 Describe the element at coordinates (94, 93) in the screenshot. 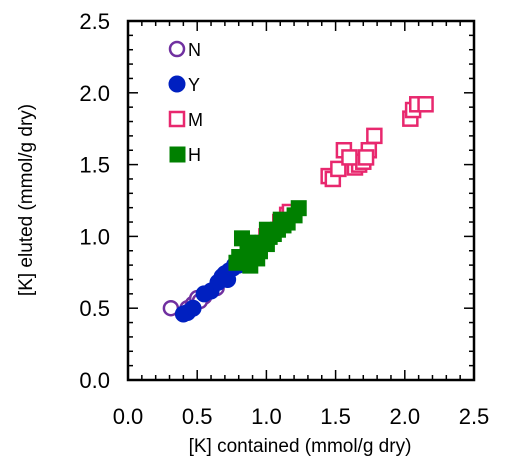

I see `y-tick-label: 2.0` at that location.